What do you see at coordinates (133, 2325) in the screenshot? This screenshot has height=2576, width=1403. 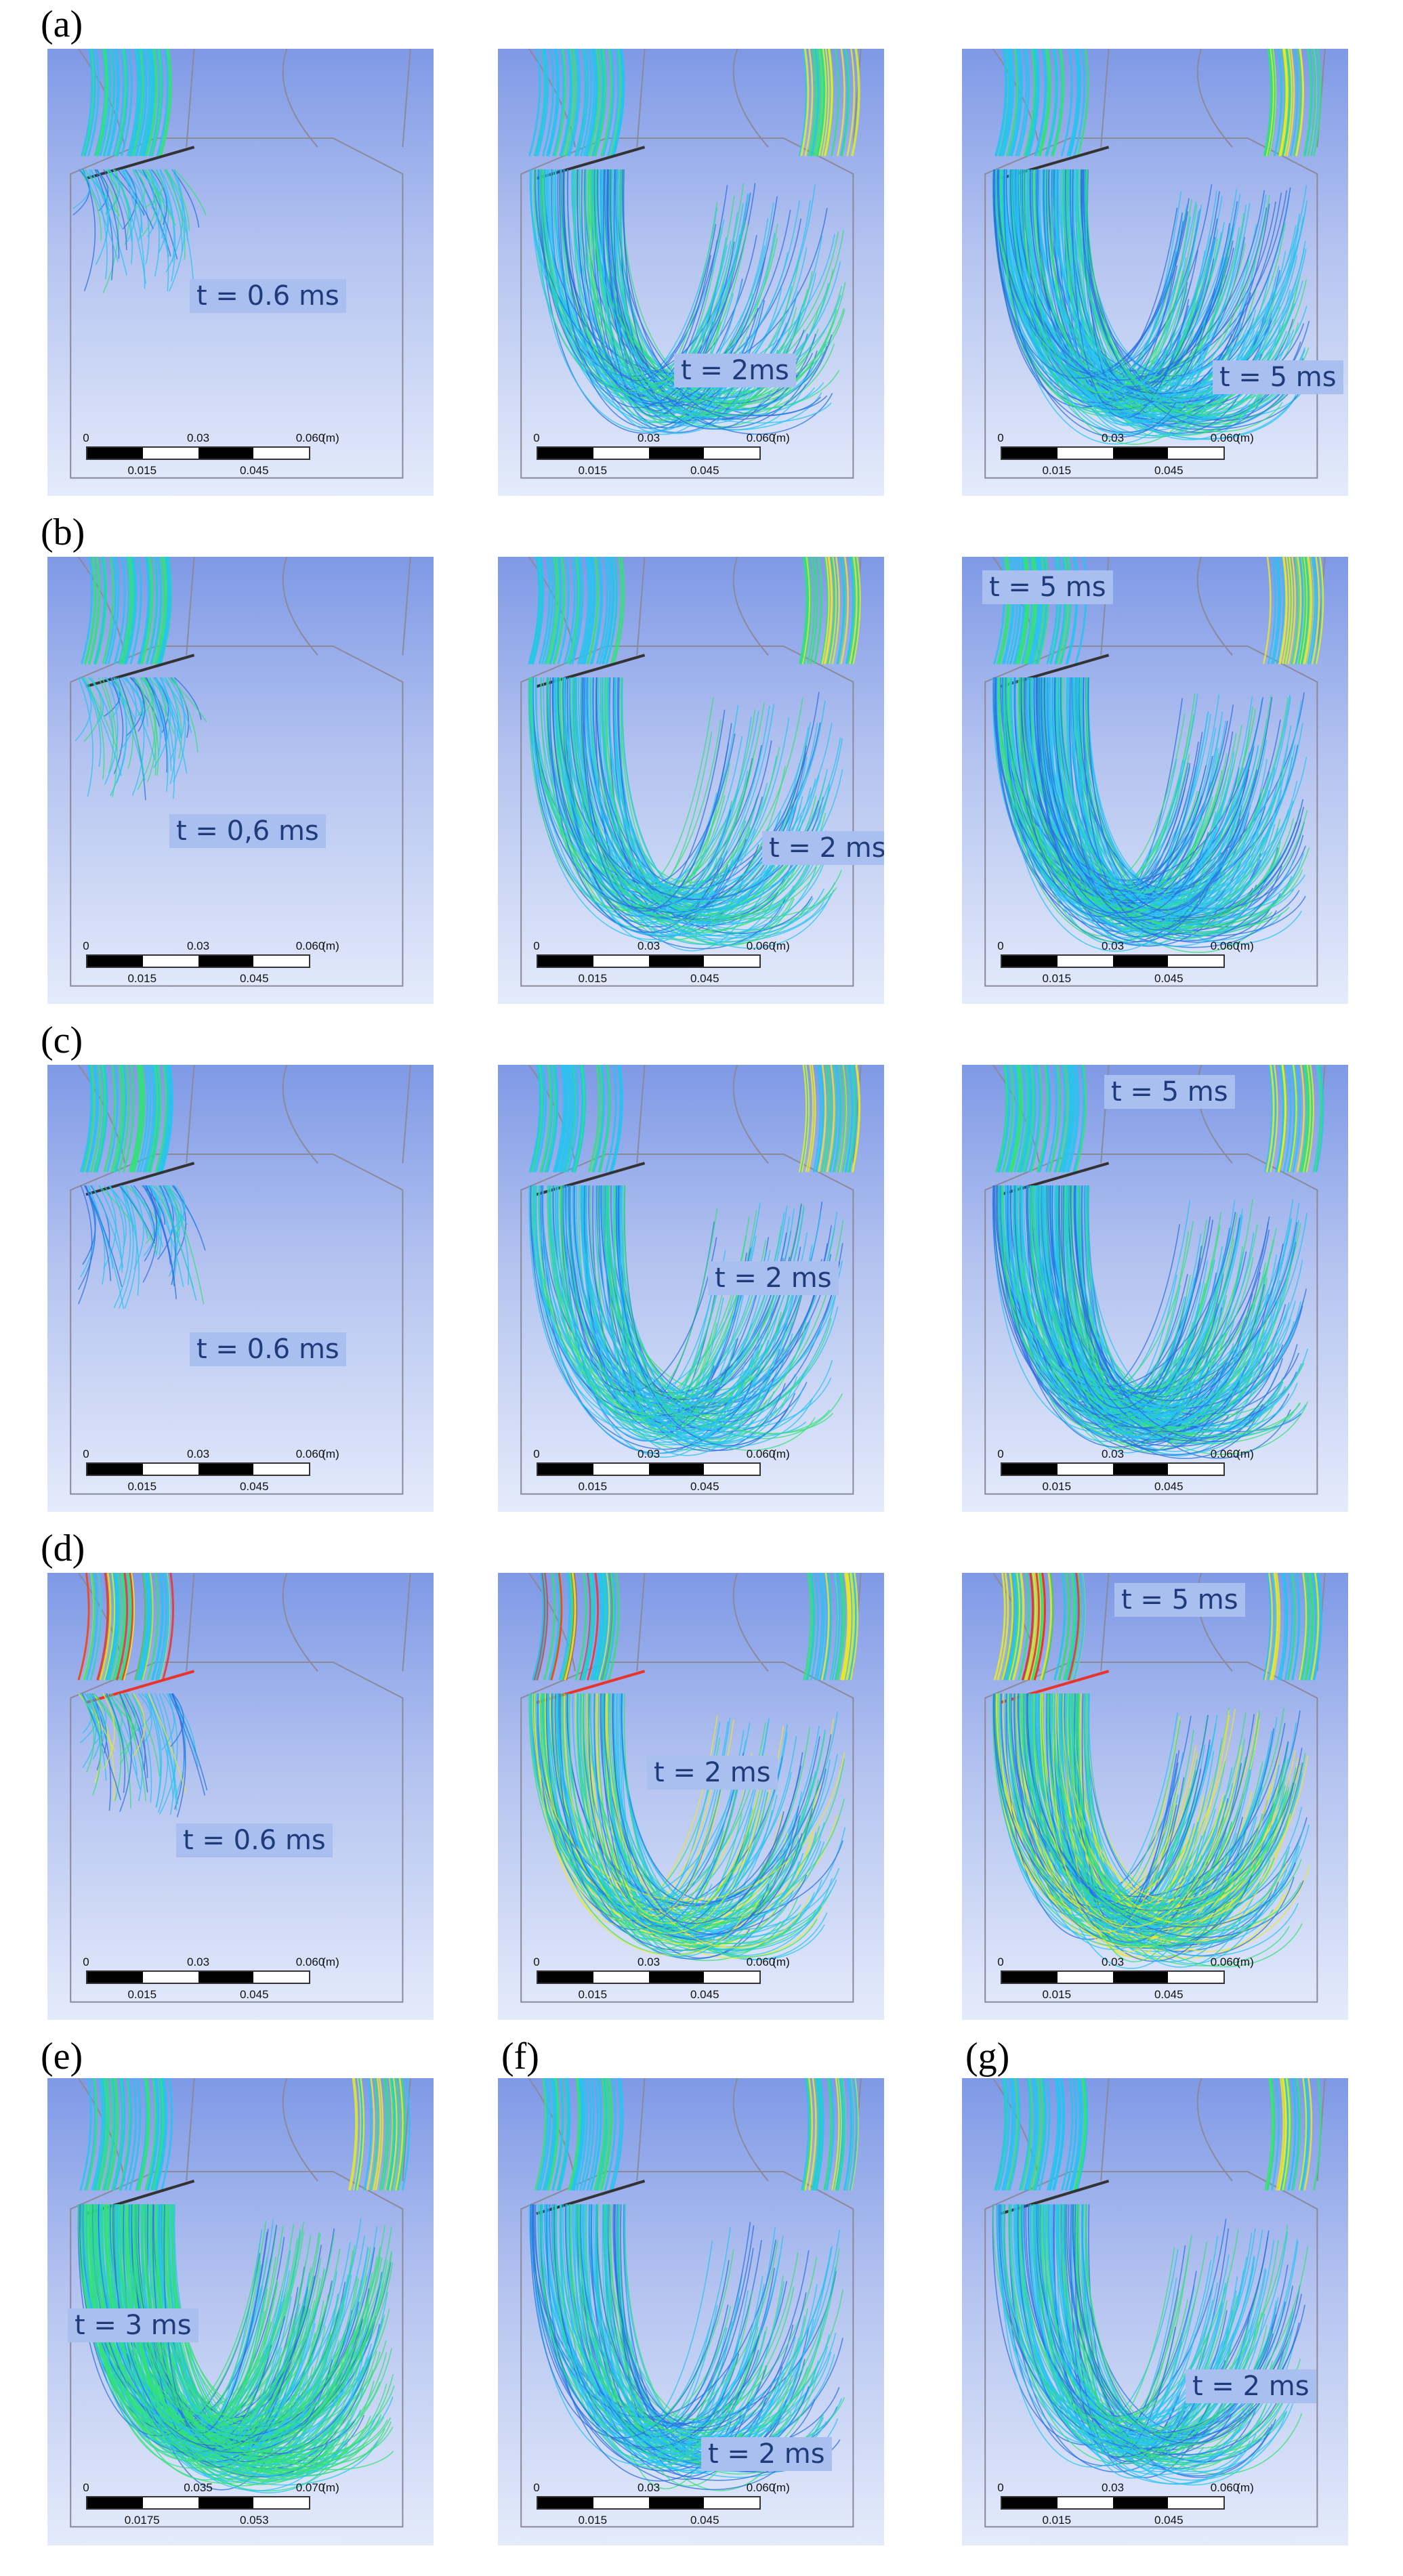 I see `time-label: t = 3 ms` at bounding box center [133, 2325].